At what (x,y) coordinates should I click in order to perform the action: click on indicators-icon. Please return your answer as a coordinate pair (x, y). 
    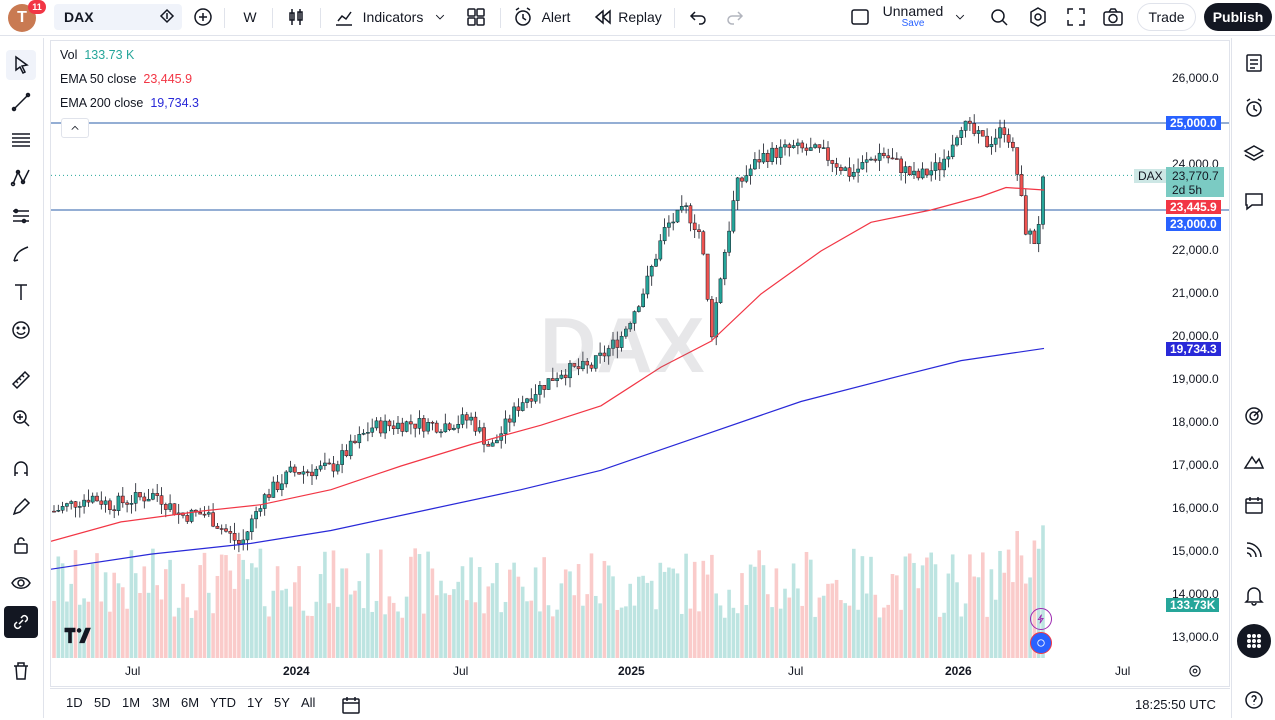
    Looking at the image, I should click on (344, 17).